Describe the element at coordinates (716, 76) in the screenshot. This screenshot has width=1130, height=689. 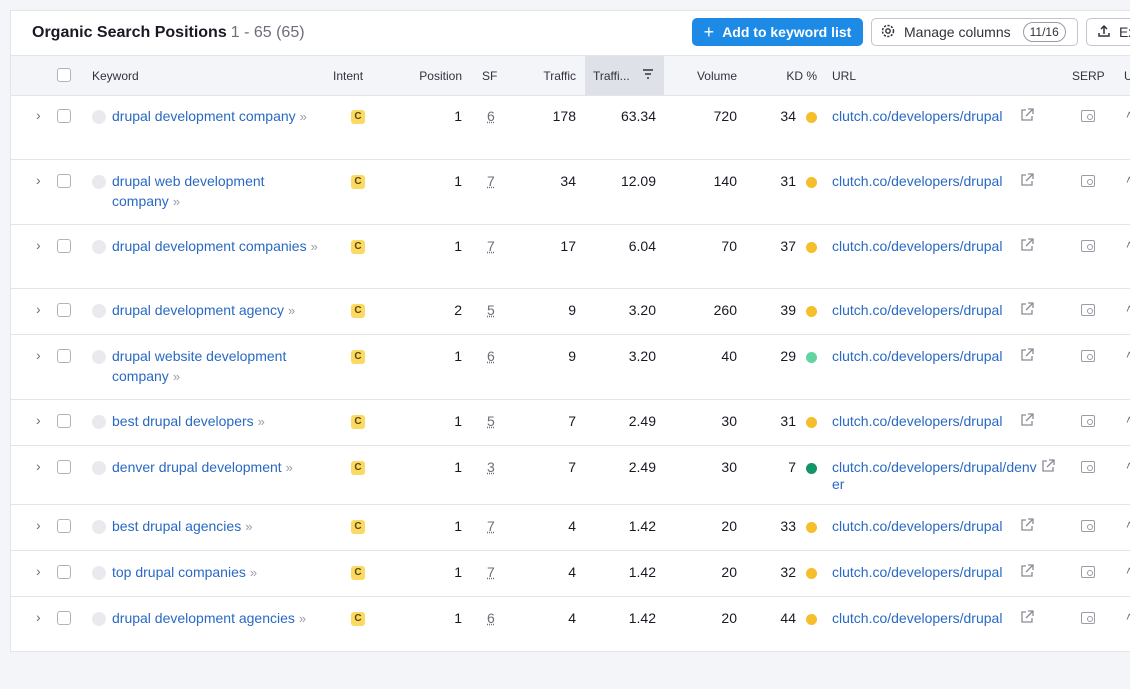
I see `col-volume: Volume` at that location.